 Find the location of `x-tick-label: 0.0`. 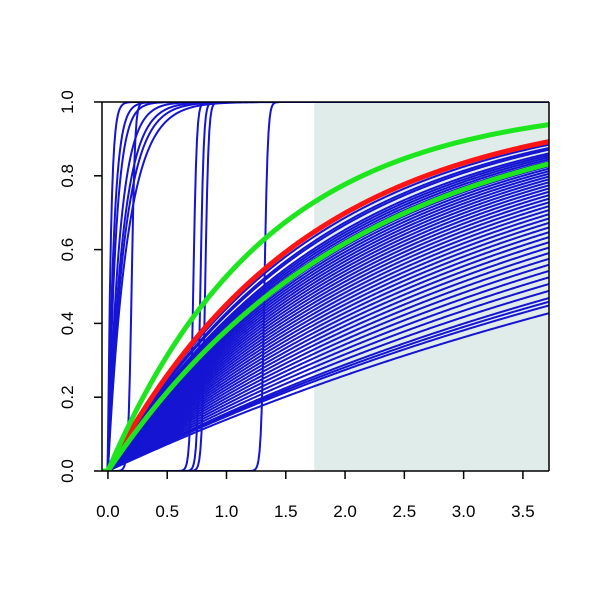

x-tick-label: 0.0 is located at coordinates (108, 511).